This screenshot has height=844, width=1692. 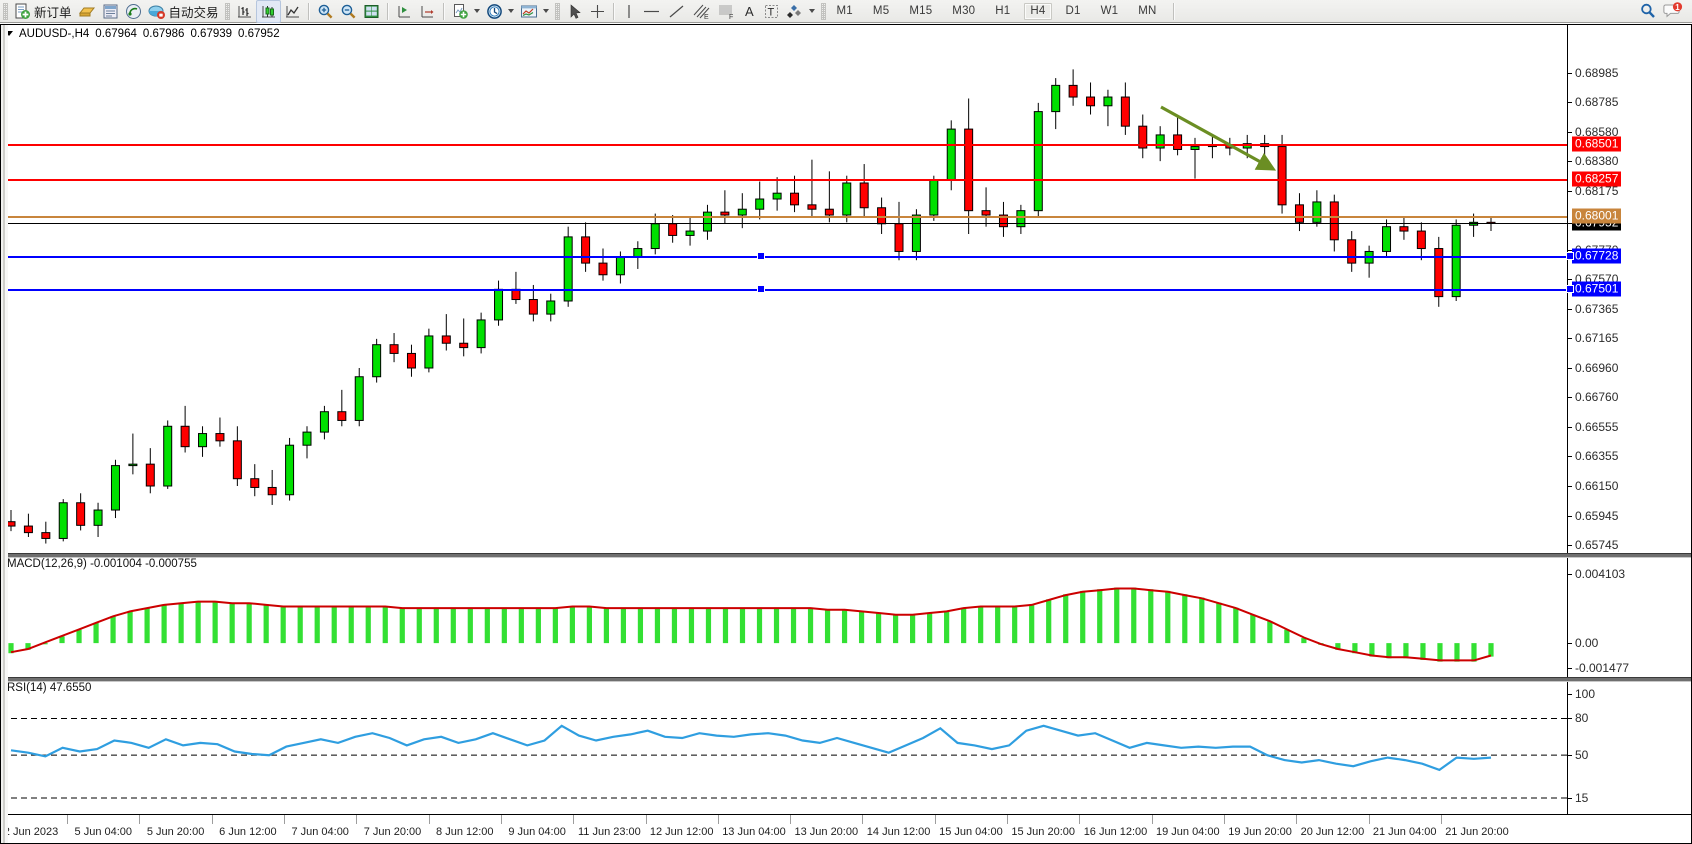 I want to click on timeframe-h4: H4, so click(x=1038, y=11).